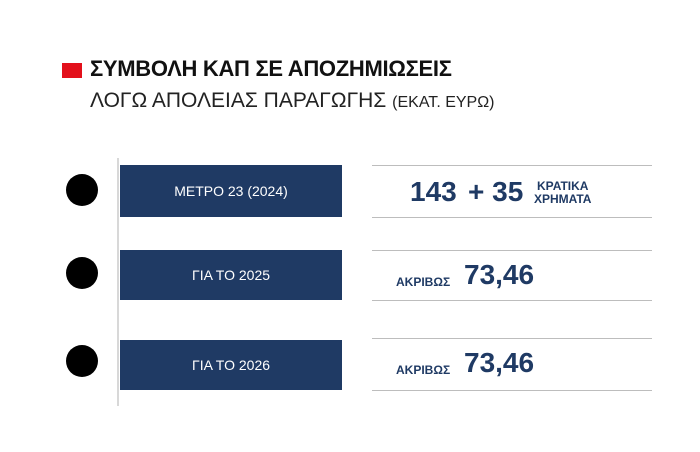  I want to click on note: ΚΡΑΤΙΚΑ ΧΡΗΜΑΤΑ, so click(562, 193).